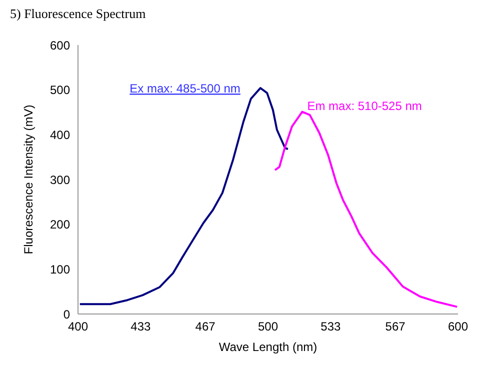 The height and width of the screenshot is (366, 500). What do you see at coordinates (60, 90) in the screenshot?
I see `y-tick-label: 500` at bounding box center [60, 90].